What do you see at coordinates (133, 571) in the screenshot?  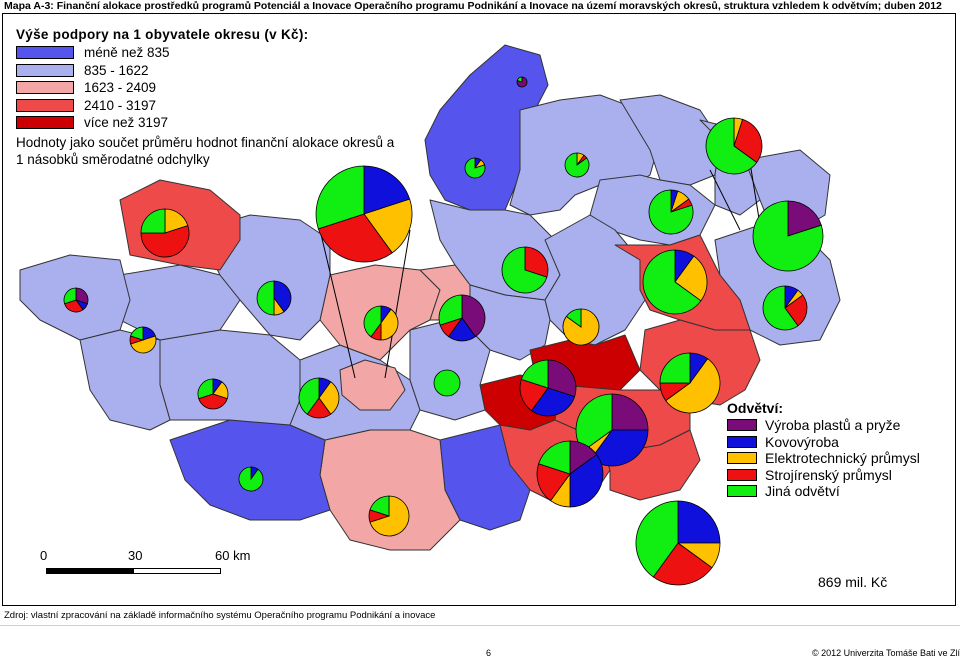 I see `scale-graphic` at bounding box center [133, 571].